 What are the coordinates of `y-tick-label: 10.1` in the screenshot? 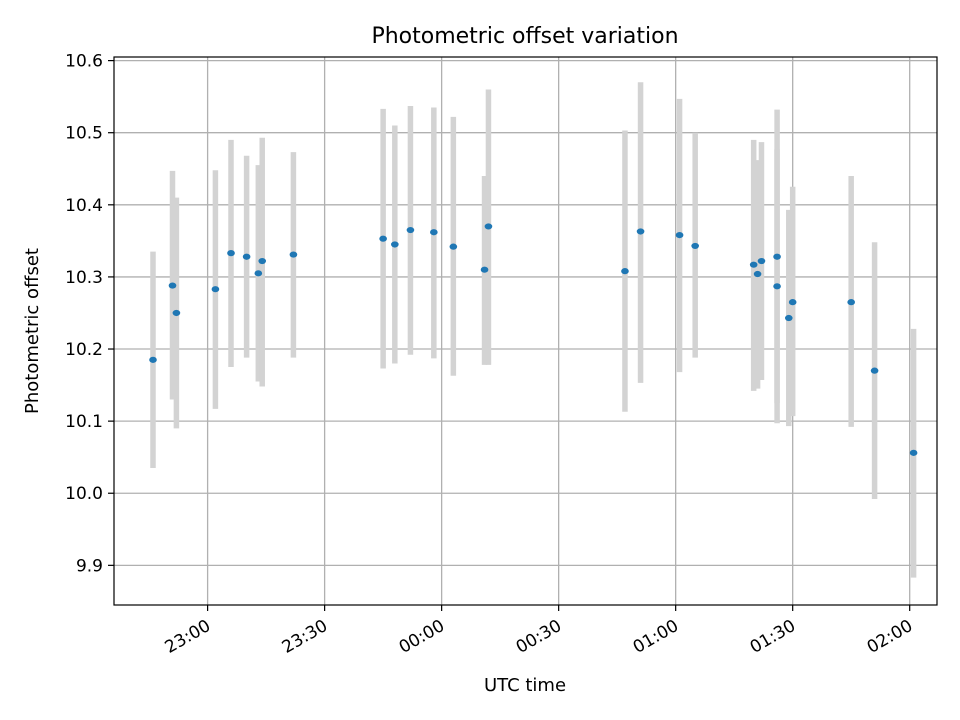 It's located at (84, 422).